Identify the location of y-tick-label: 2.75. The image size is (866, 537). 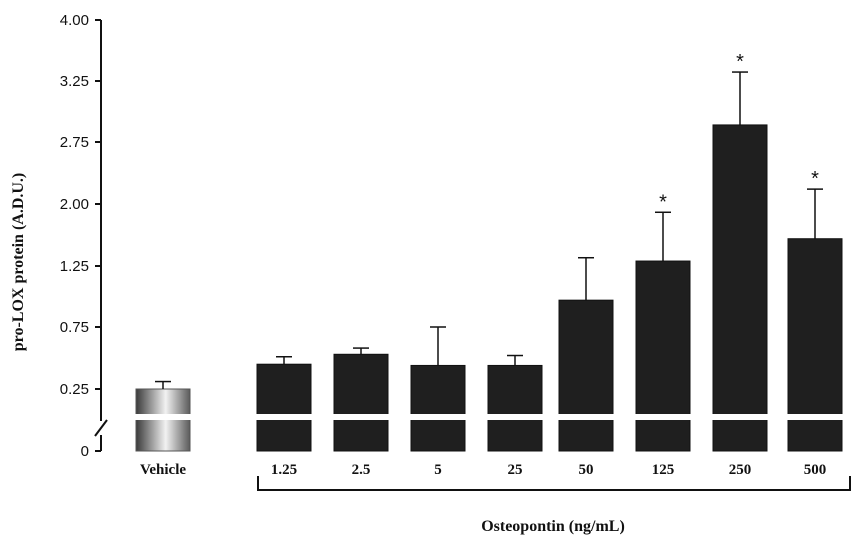
(74, 142).